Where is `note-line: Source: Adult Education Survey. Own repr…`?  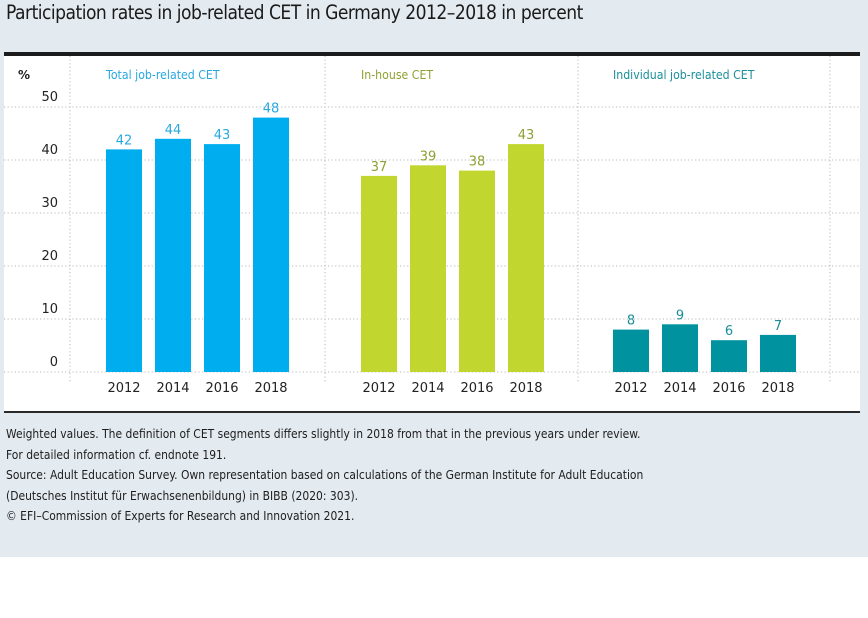
note-line: Source: Adult Education Survey. Own repr… is located at coordinates (325, 474).